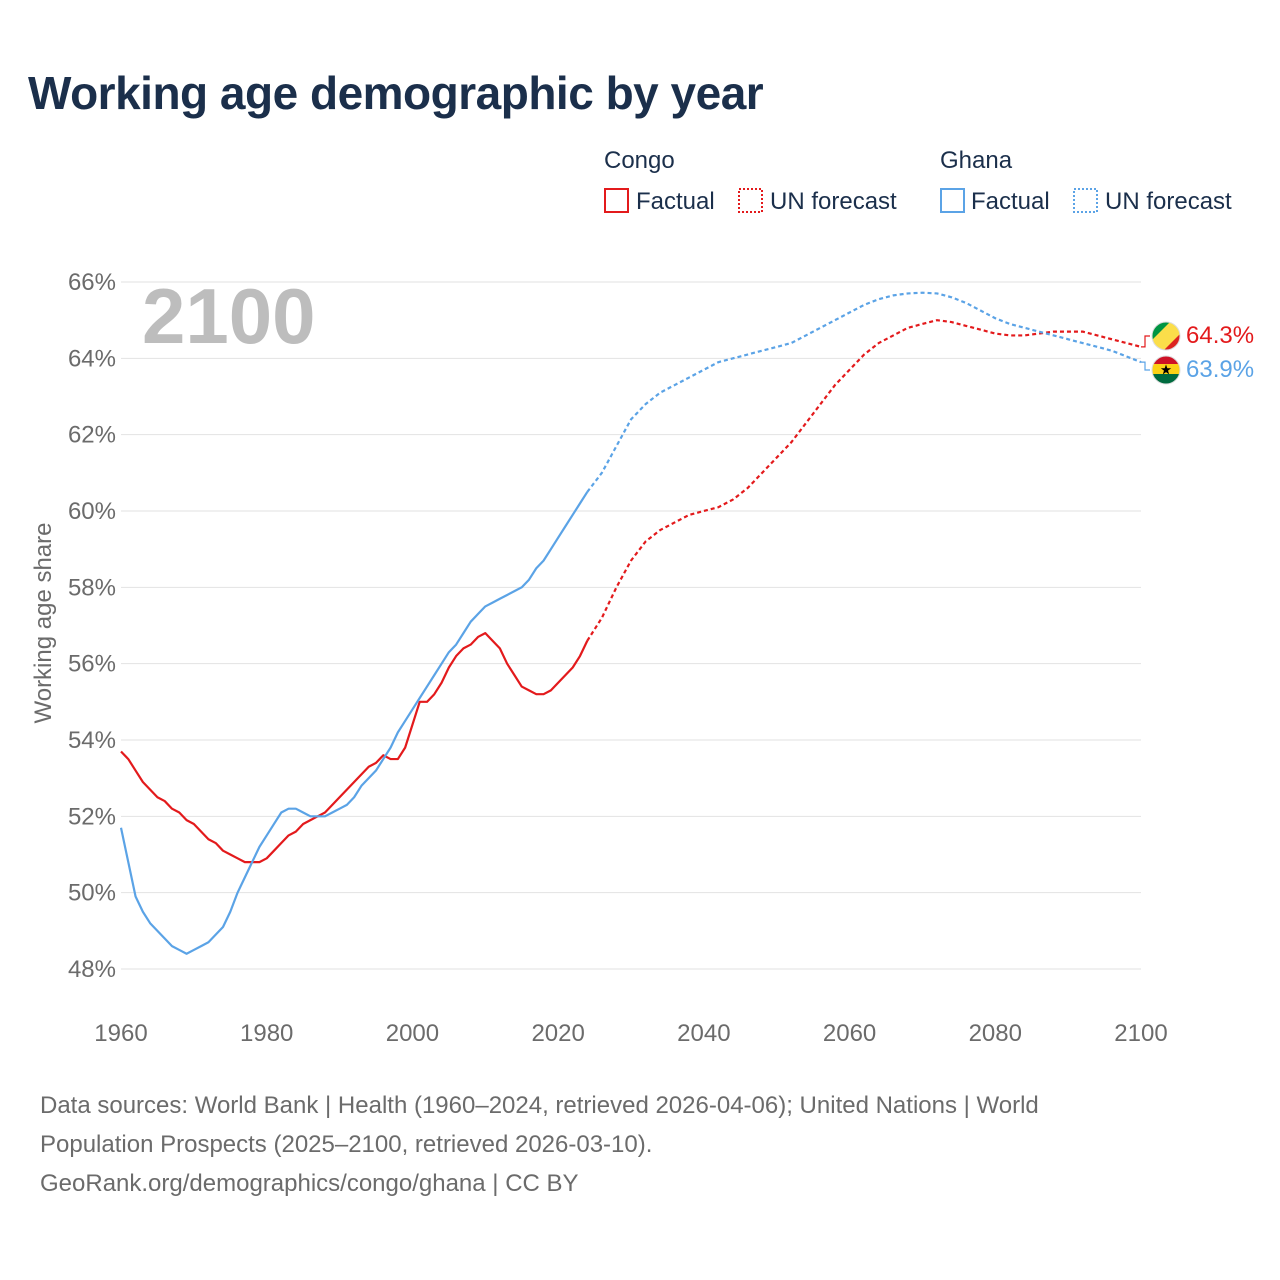  What do you see at coordinates (412, 1033) in the screenshot?
I see `x-tick-label: 2000` at bounding box center [412, 1033].